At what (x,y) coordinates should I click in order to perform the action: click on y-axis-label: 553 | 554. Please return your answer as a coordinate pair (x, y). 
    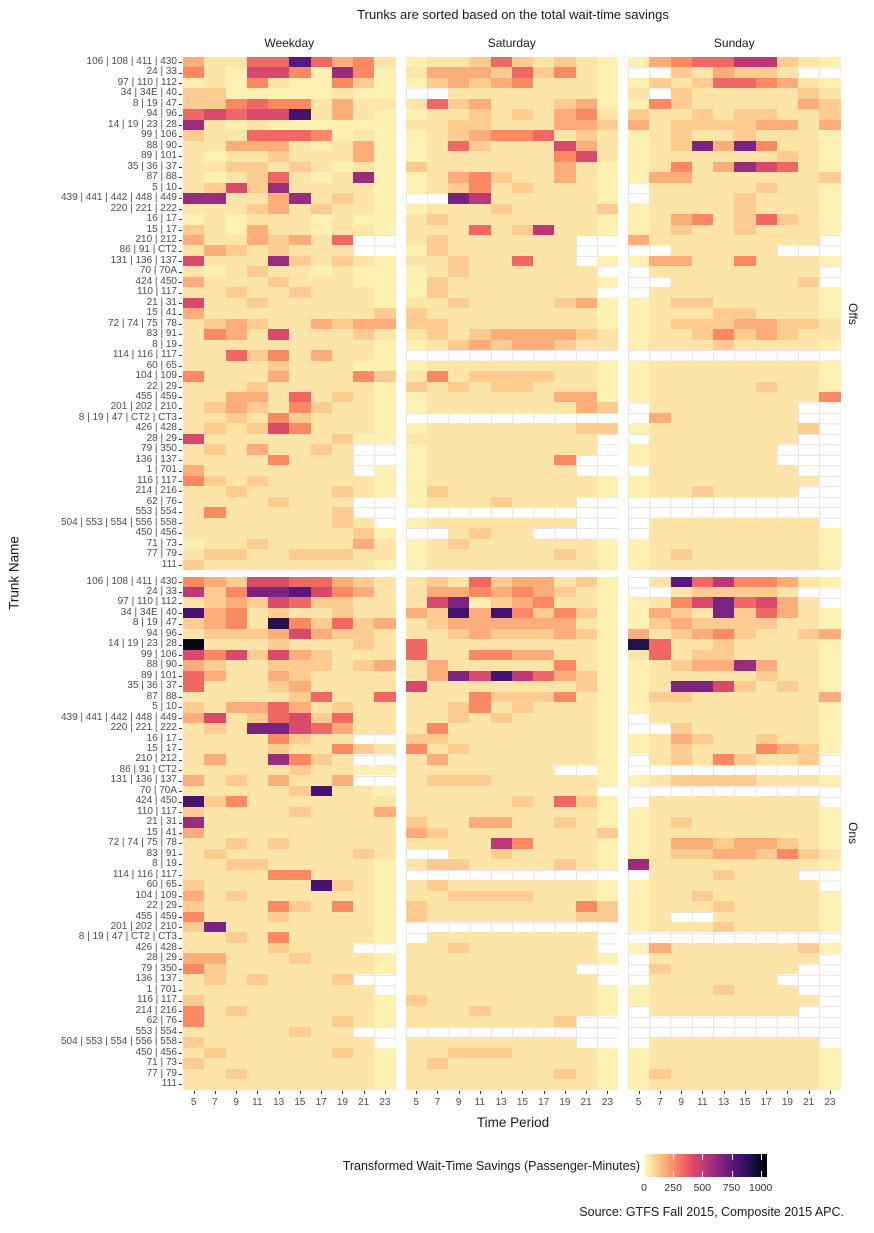
    Looking at the image, I should click on (156, 1031).